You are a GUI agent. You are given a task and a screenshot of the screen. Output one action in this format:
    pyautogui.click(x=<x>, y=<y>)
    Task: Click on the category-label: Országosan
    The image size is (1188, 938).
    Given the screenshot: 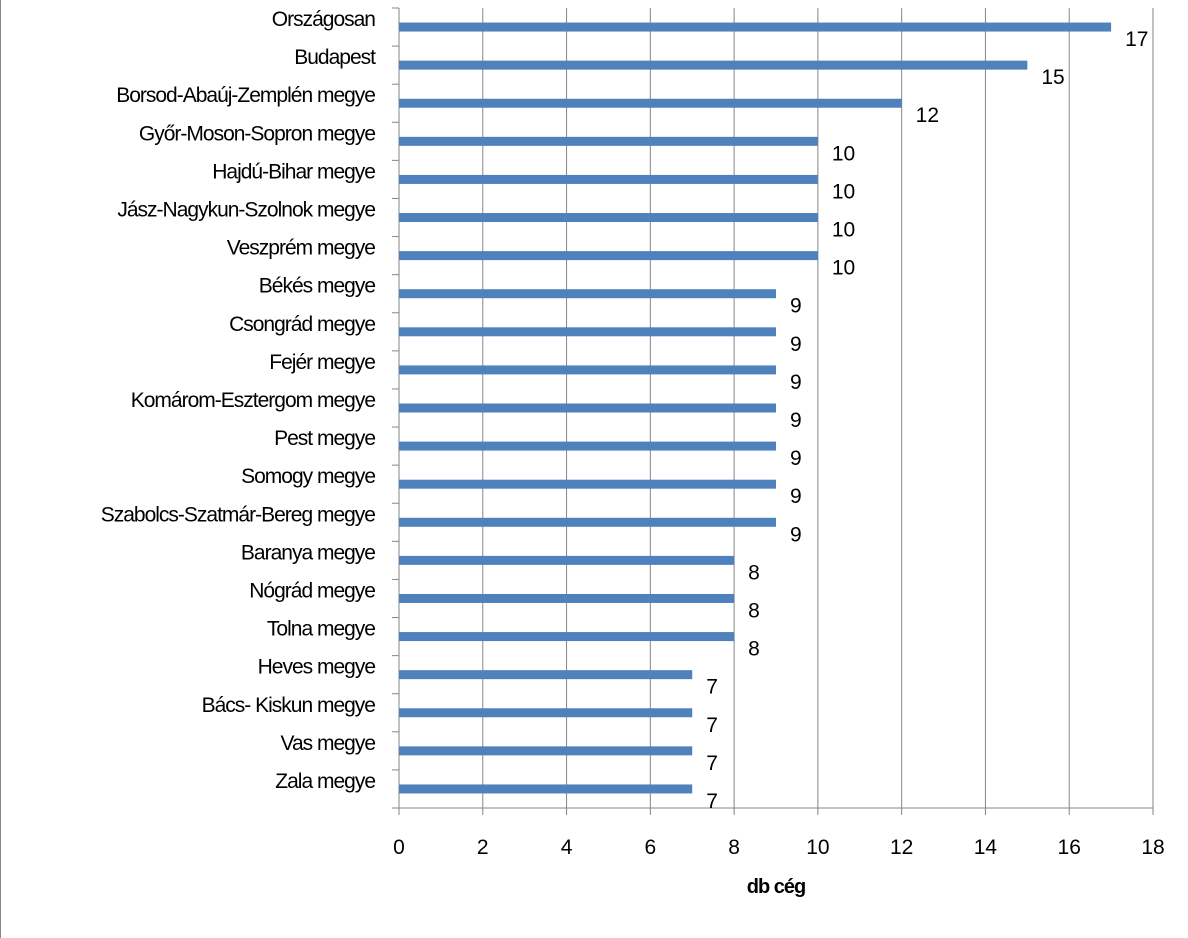 What is the action you would take?
    pyautogui.click(x=324, y=19)
    